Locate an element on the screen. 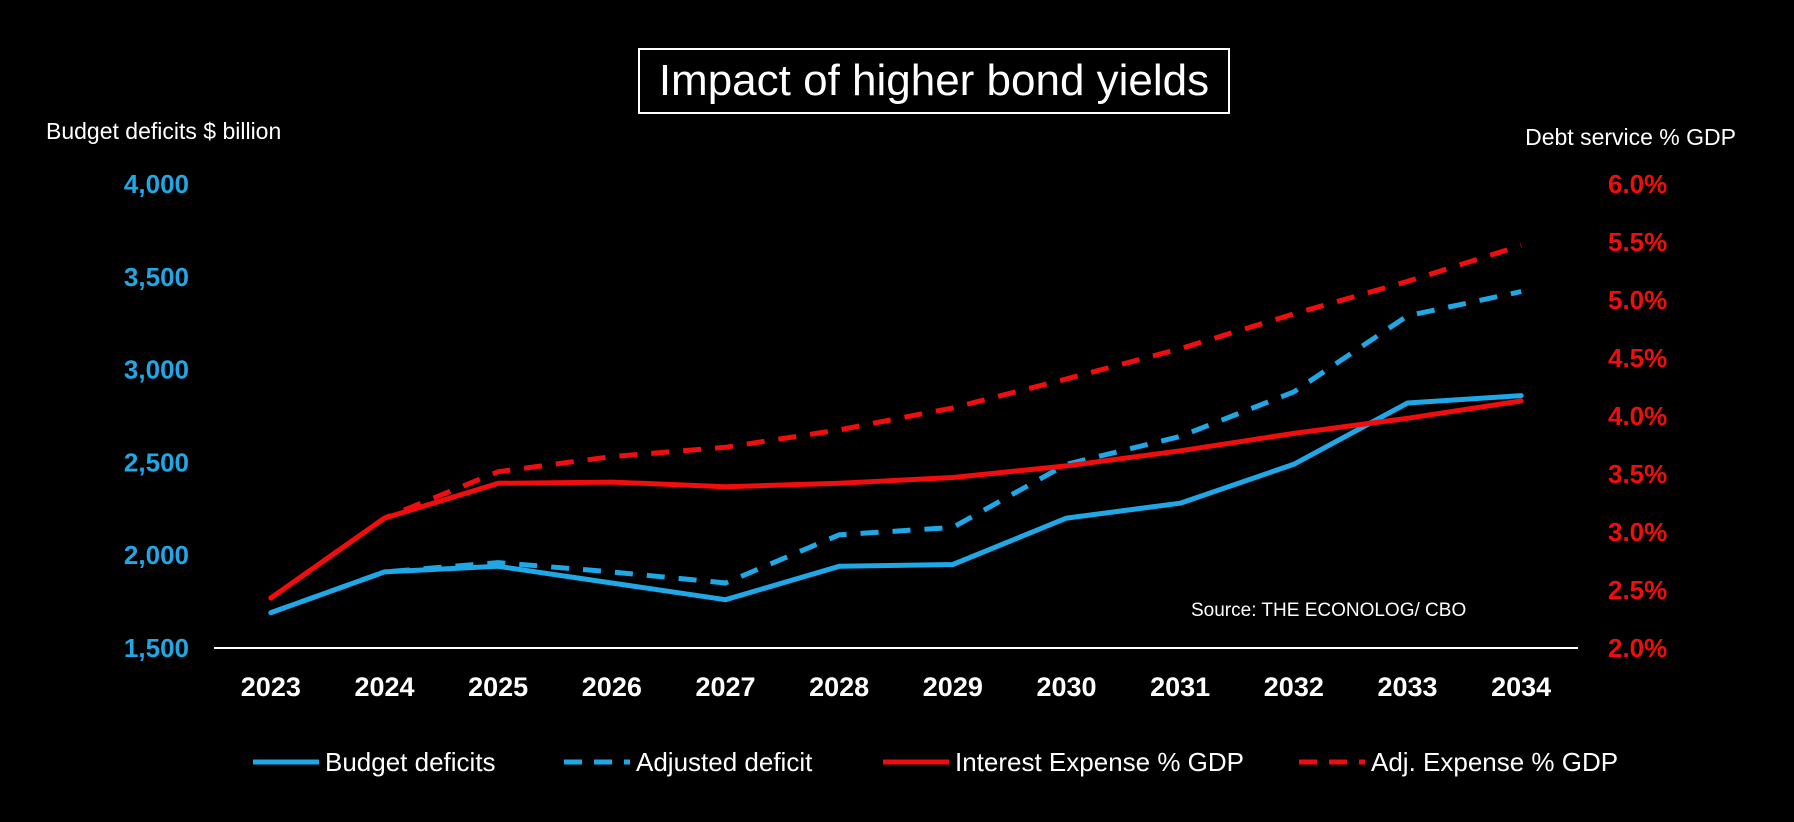 The image size is (1794, 822). chart-title-box: Impact of higher bond yields is located at coordinates (934, 81).